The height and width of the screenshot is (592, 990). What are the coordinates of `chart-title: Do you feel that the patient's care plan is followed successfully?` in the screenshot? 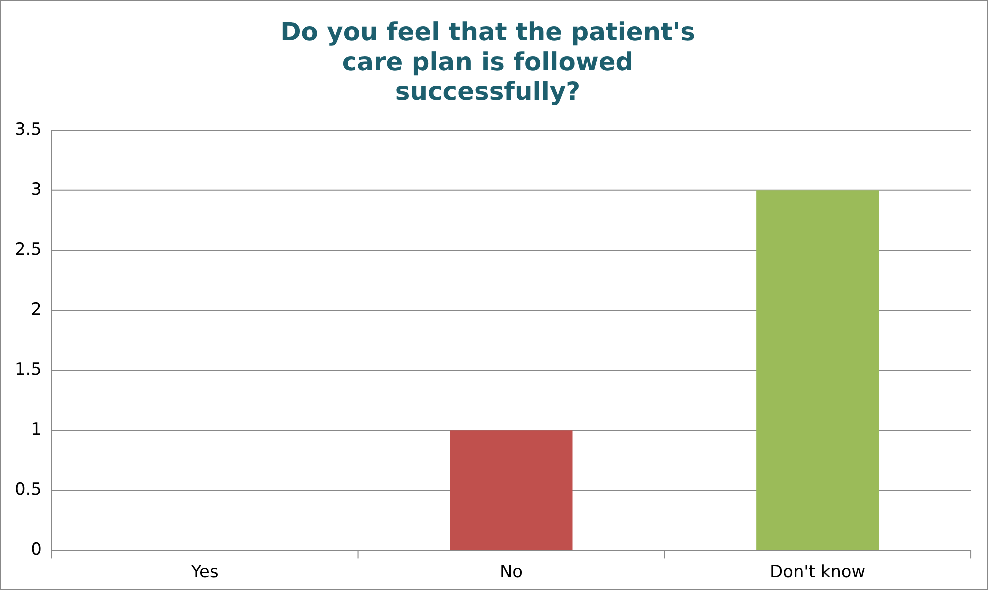 It's located at (488, 61).